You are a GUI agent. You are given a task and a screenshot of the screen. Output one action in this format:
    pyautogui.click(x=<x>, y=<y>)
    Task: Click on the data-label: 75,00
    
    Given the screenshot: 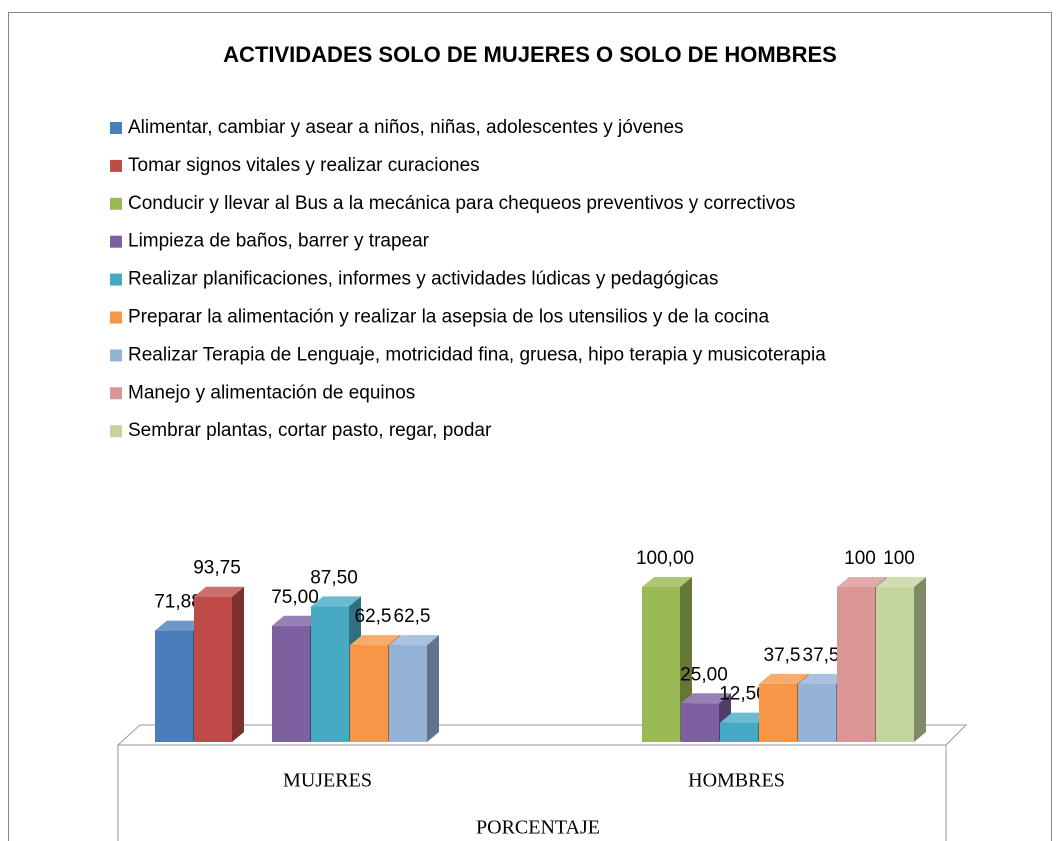 What is the action you would take?
    pyautogui.click(x=295, y=597)
    